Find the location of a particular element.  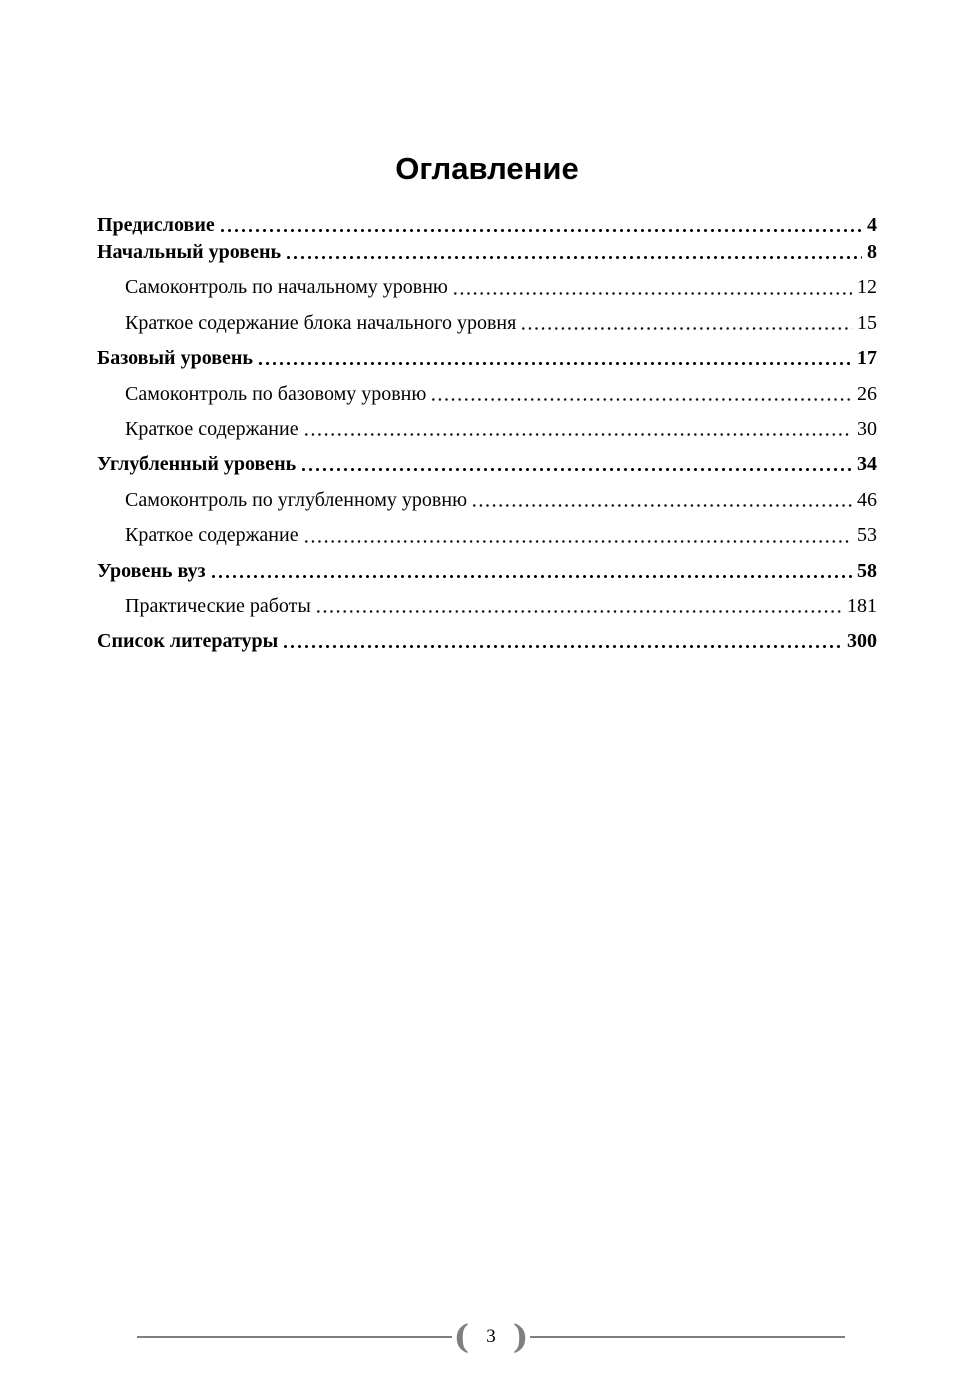

left-bracket-ornament: ( is located at coordinates (461, 1336).